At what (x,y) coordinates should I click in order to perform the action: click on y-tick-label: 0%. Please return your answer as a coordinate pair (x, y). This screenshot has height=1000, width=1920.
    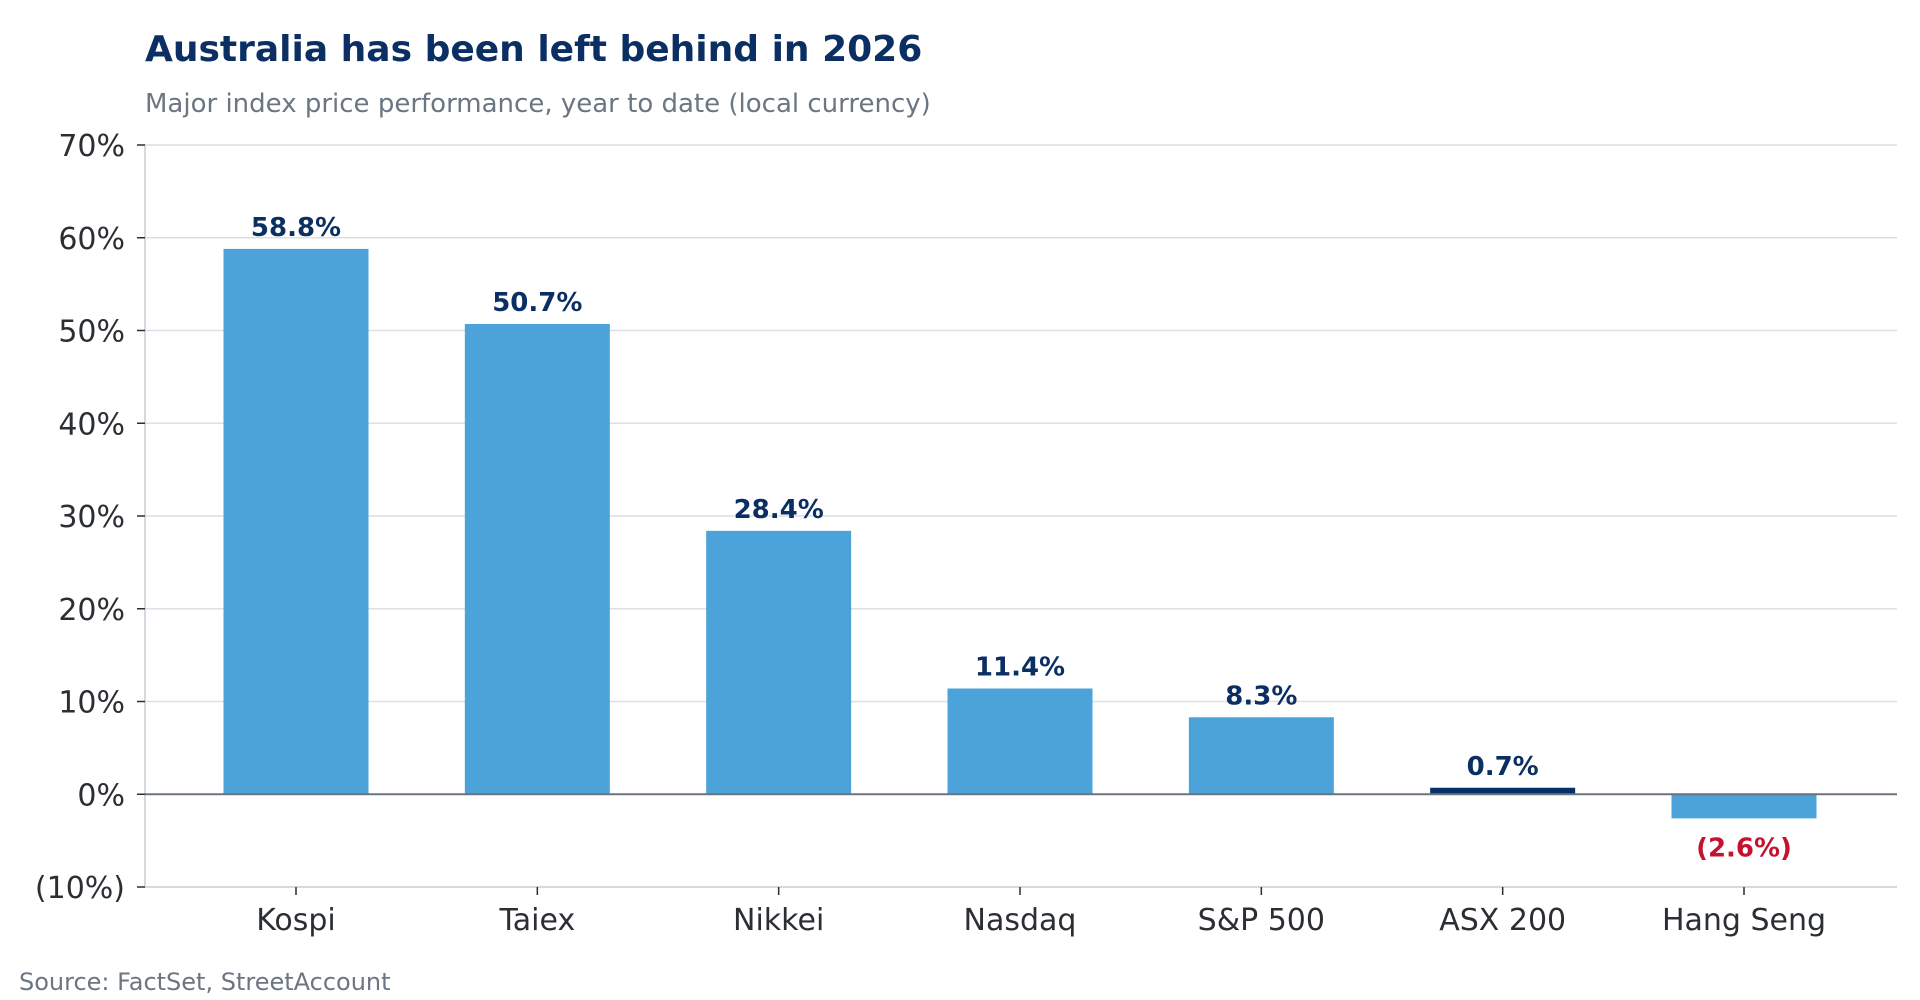
    Looking at the image, I should click on (101, 795).